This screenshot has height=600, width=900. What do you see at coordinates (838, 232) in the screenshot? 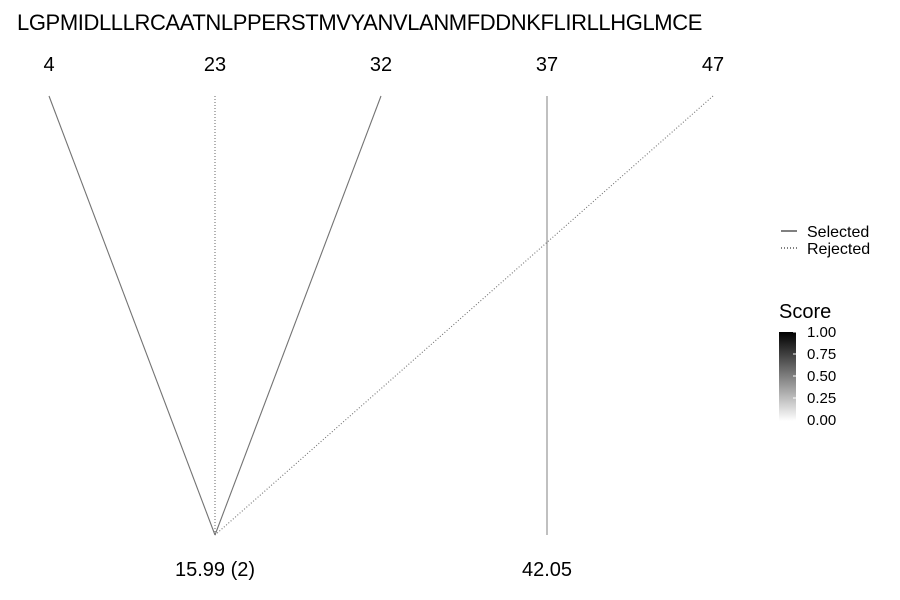
I see `legend-selected-label: Selected` at bounding box center [838, 232].